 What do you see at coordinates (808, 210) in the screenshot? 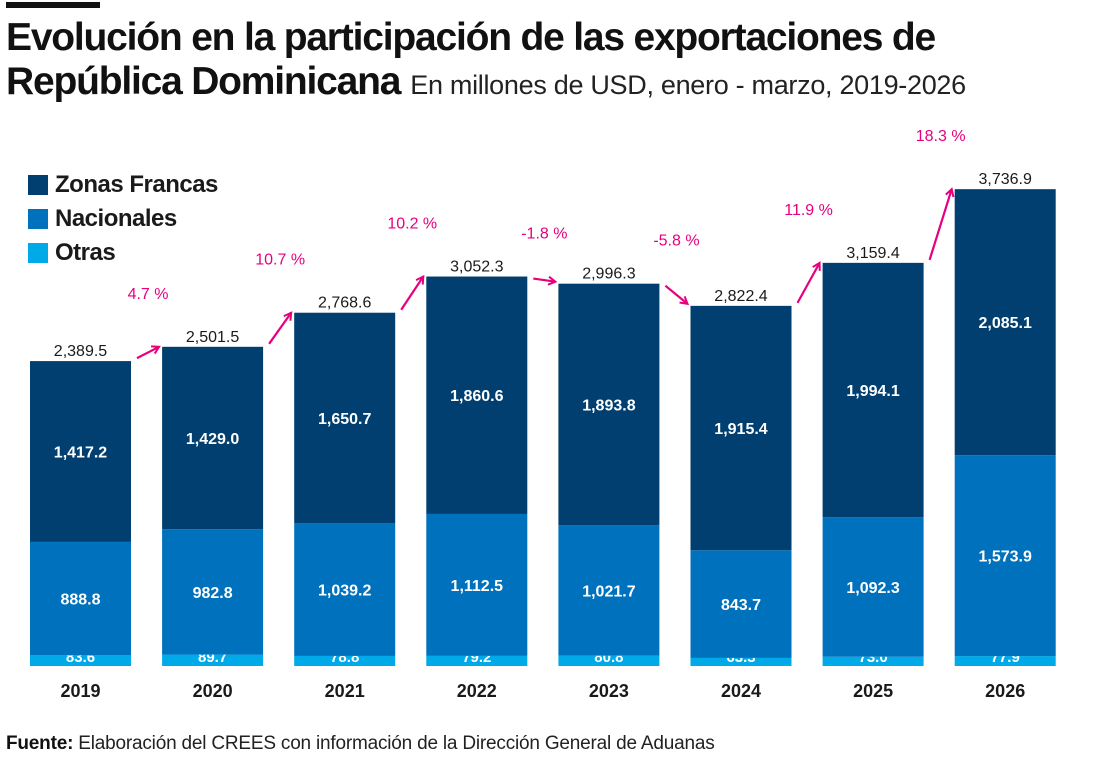
I see `growth-rate-label: 11.9 %` at bounding box center [808, 210].